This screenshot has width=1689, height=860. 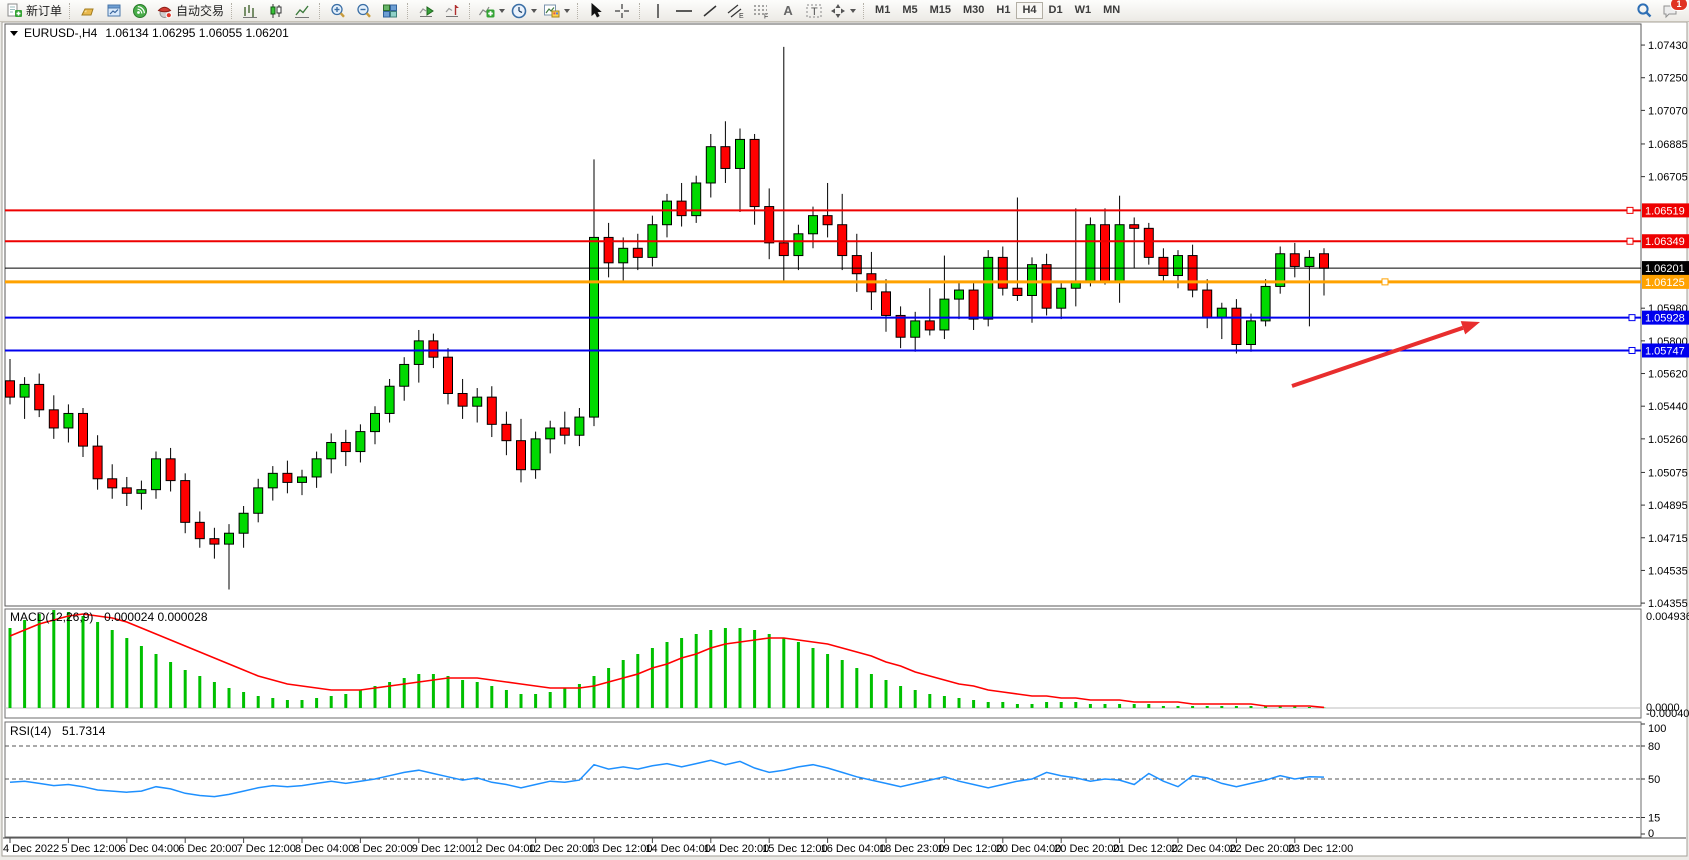 I want to click on timeframe-mn: MN, so click(x=1112, y=10).